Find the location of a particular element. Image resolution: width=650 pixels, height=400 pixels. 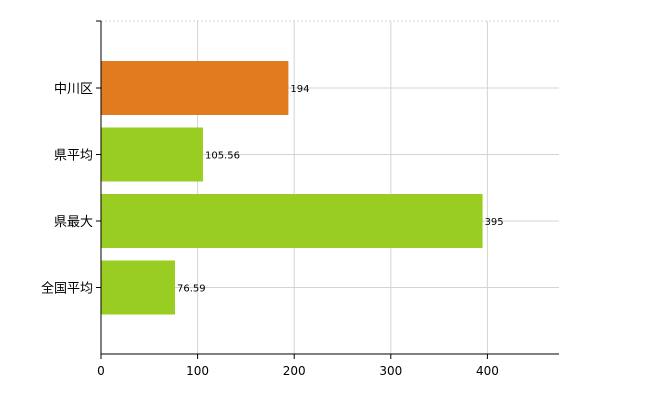

x-tick-label: 200 is located at coordinates (294, 371).